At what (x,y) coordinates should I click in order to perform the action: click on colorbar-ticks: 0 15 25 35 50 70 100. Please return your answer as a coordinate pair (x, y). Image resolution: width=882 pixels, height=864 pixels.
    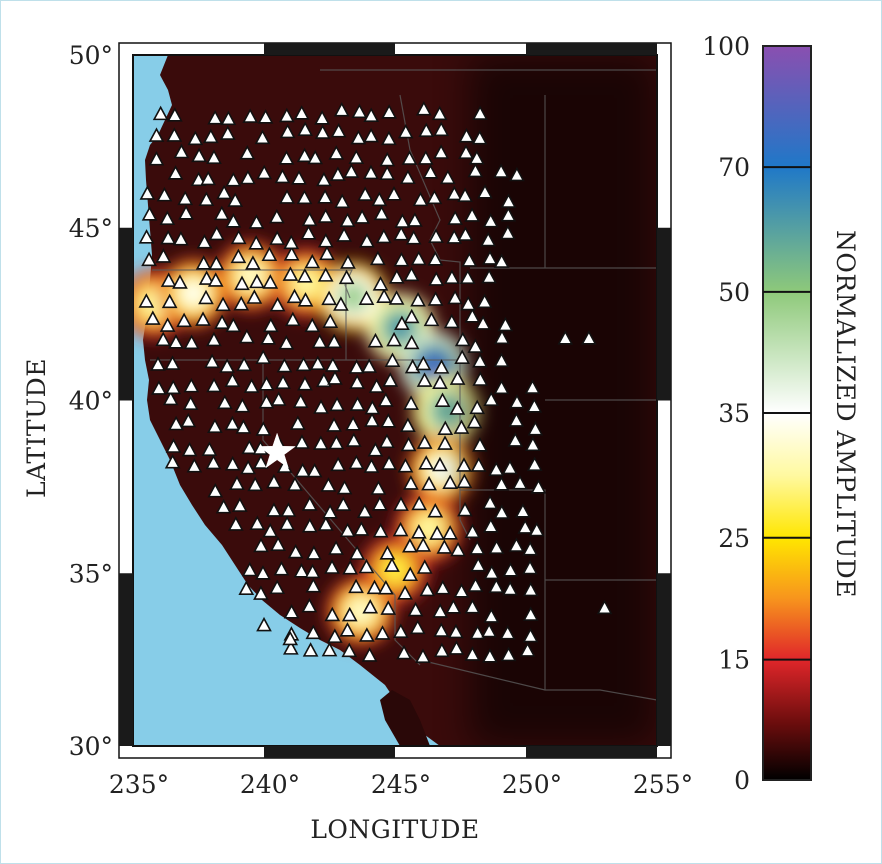
    Looking at the image, I should click on (756, 413).